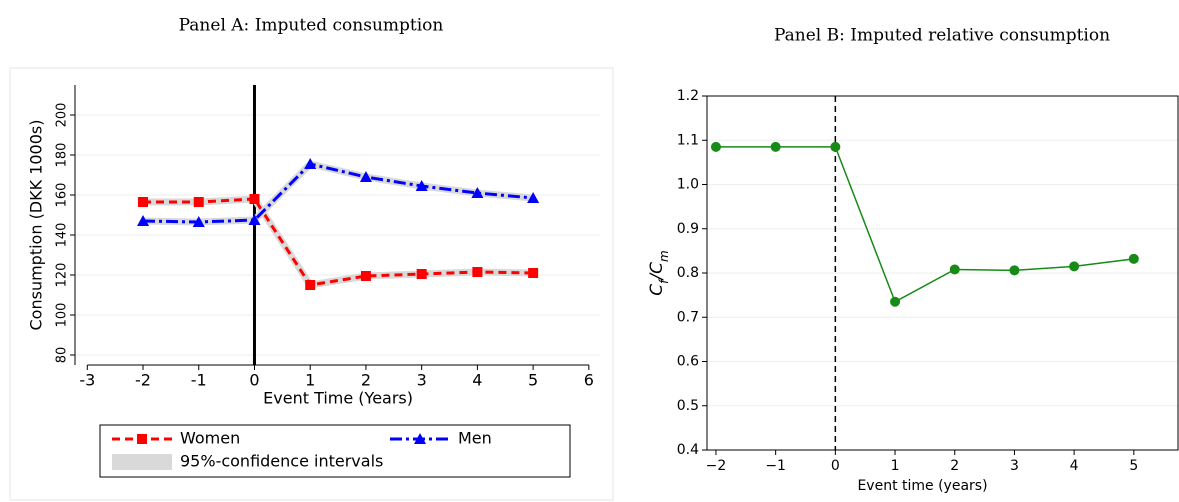 The width and height of the screenshot is (1179, 502). I want to click on y-tick-label: 1.1, so click(688, 140).